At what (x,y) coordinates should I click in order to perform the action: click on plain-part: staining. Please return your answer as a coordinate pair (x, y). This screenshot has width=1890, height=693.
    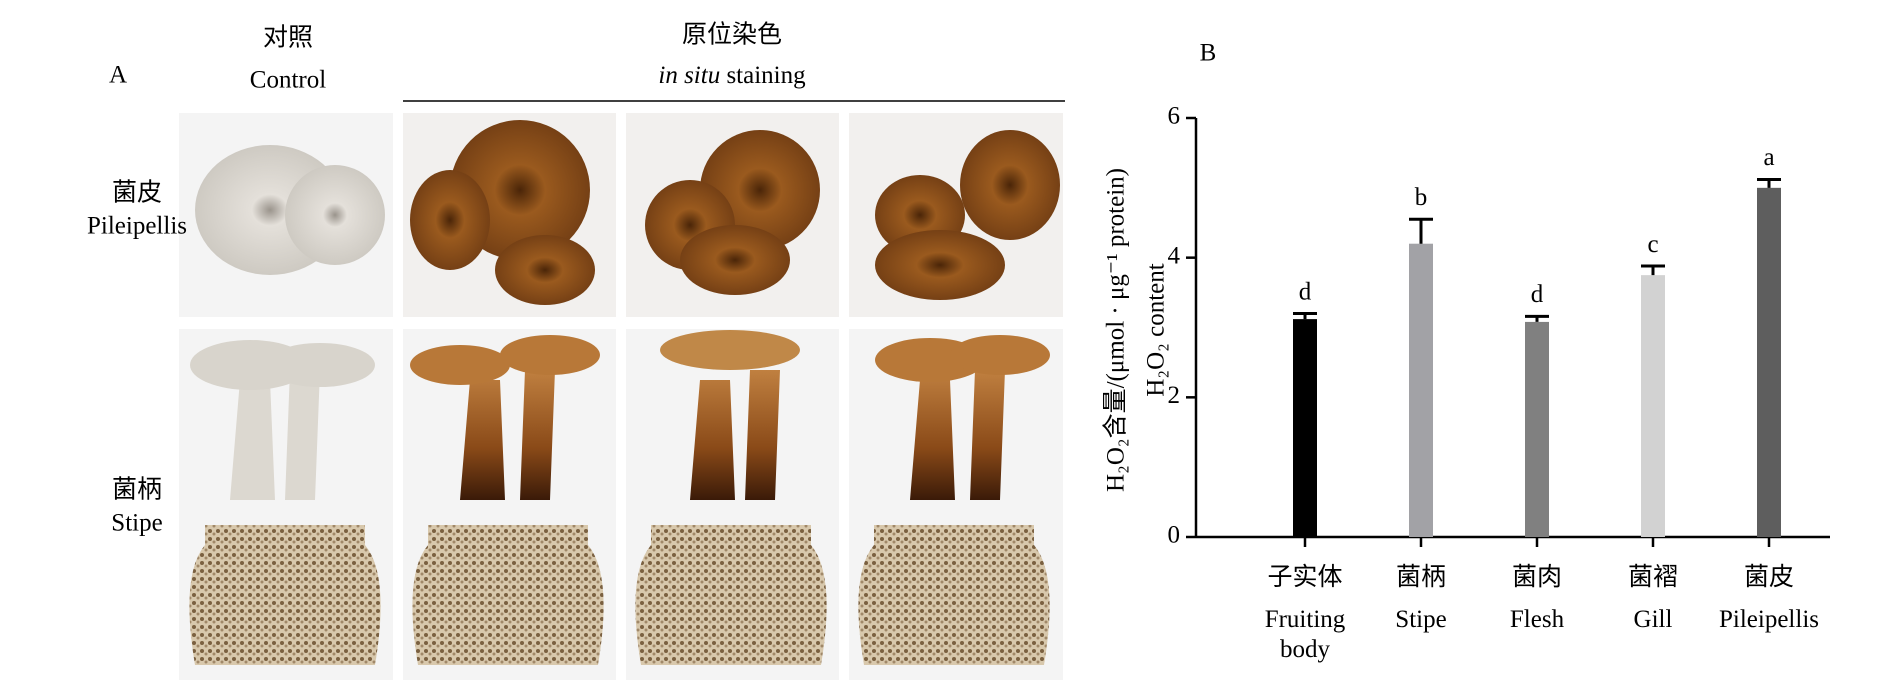
    Looking at the image, I should click on (766, 75).